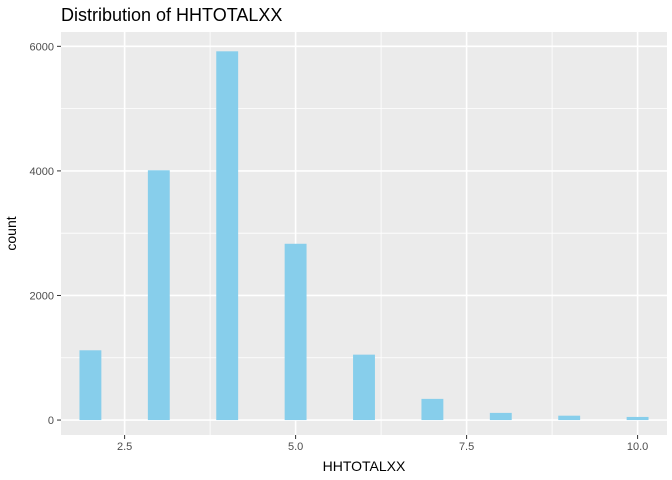  What do you see at coordinates (364, 466) in the screenshot?
I see `x-axis-label: HHTOTALXX` at bounding box center [364, 466].